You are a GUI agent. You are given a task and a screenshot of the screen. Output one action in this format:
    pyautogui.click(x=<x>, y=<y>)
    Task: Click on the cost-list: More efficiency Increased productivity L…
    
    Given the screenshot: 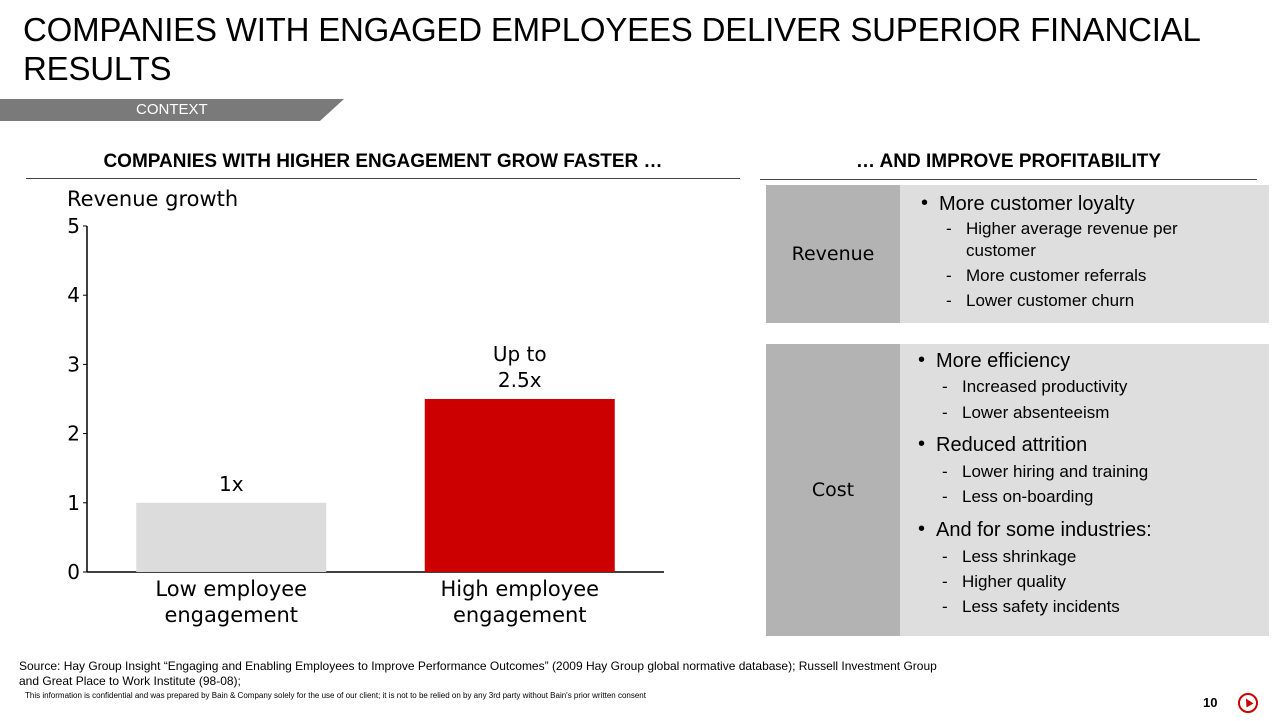 What is the action you would take?
    pyautogui.click(x=1084, y=490)
    